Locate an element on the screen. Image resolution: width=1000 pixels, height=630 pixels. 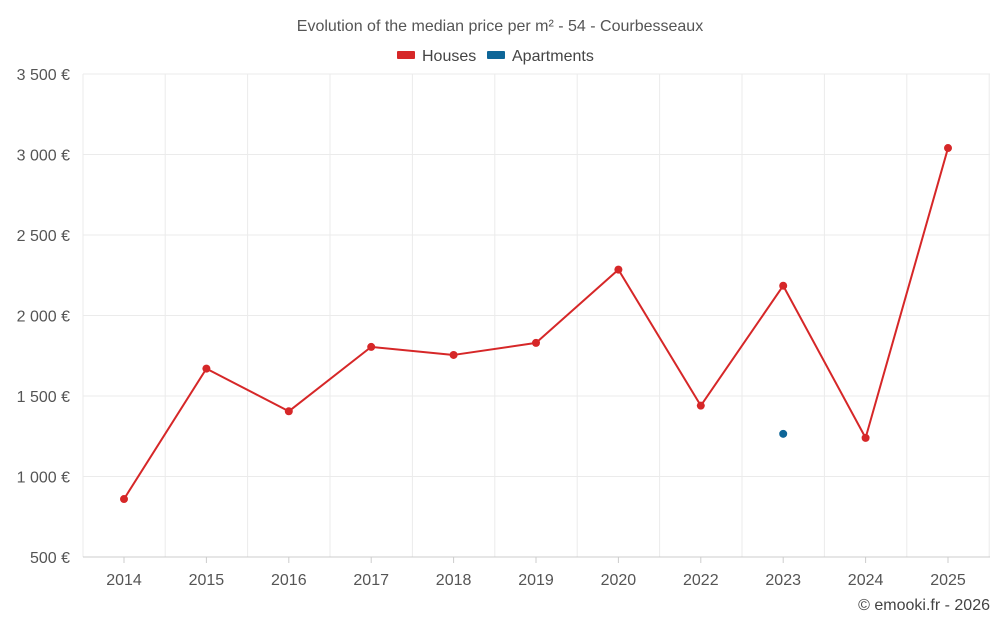
x-tick-label: 2017 is located at coordinates (371, 580).